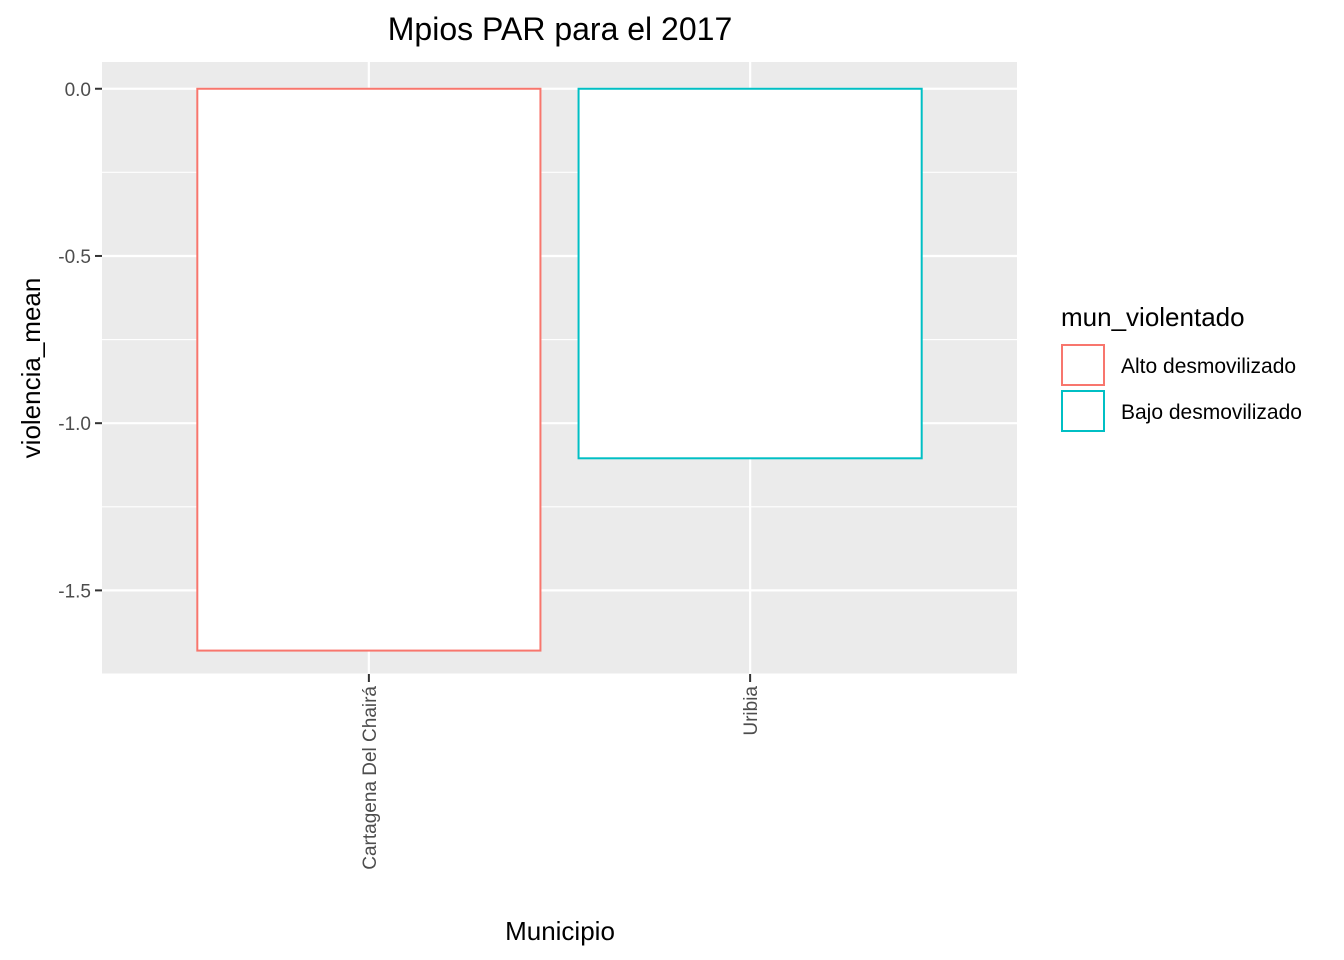 The width and height of the screenshot is (1344, 960). What do you see at coordinates (80, 341) in the screenshot?
I see `y-axis: 0.0 -0.5 -1.0 -1.5` at bounding box center [80, 341].